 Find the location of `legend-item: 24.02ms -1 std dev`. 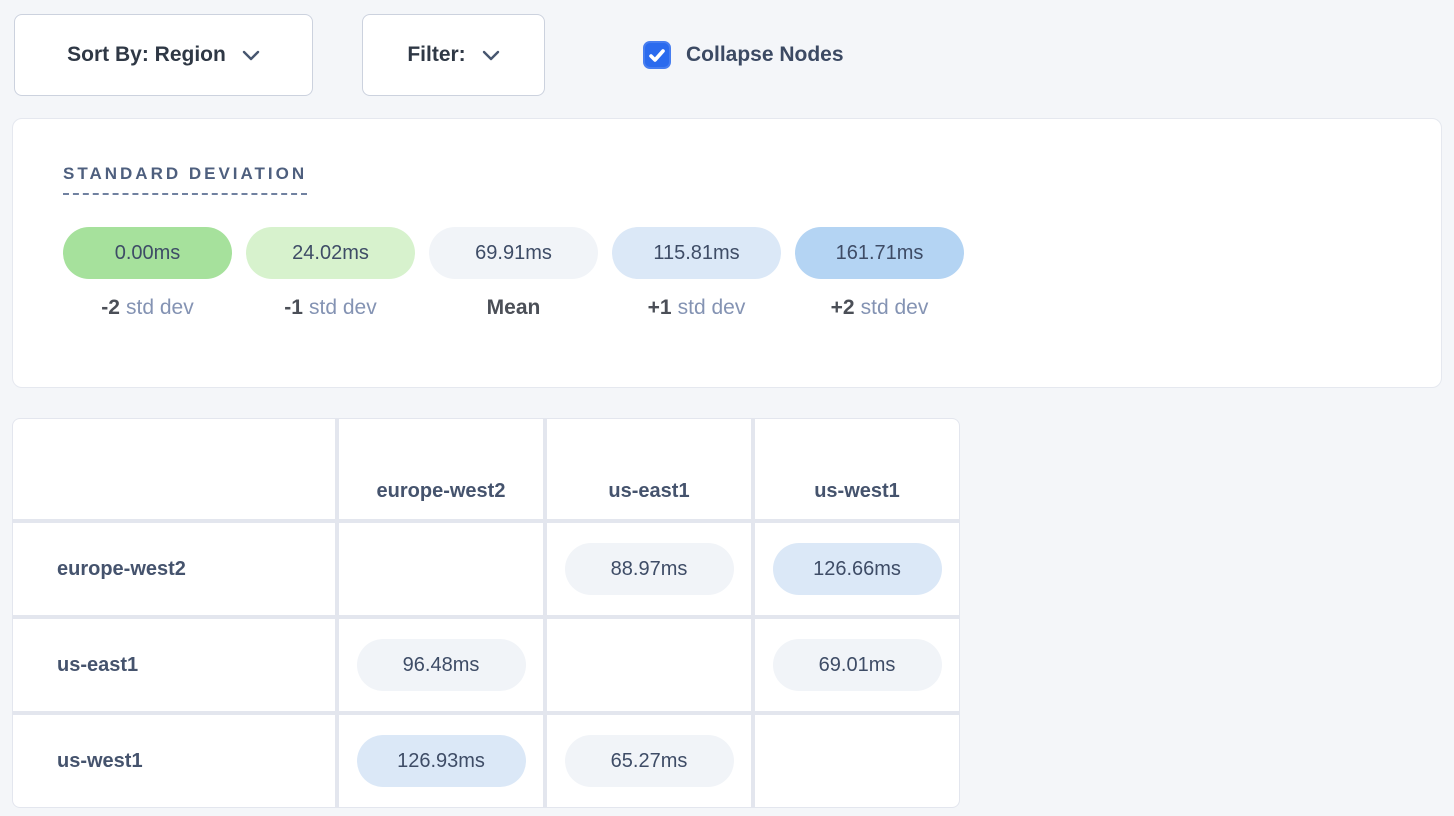

legend-item: 24.02ms -1 std dev is located at coordinates (330, 273).